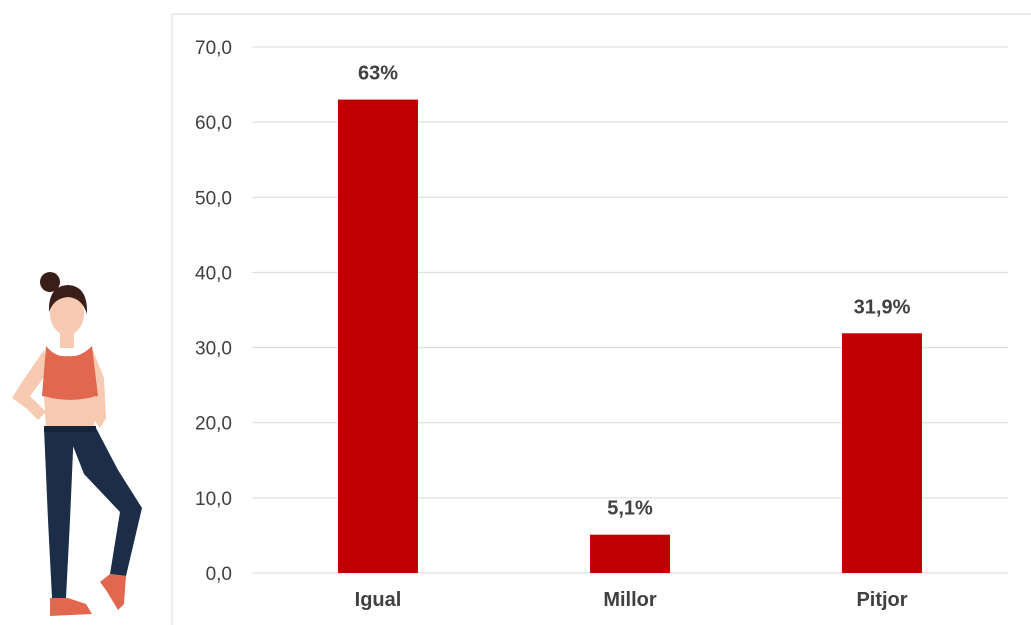 The image size is (1031, 625). Describe the element at coordinates (881, 600) in the screenshot. I see `x-category-label: Pitjor` at that location.